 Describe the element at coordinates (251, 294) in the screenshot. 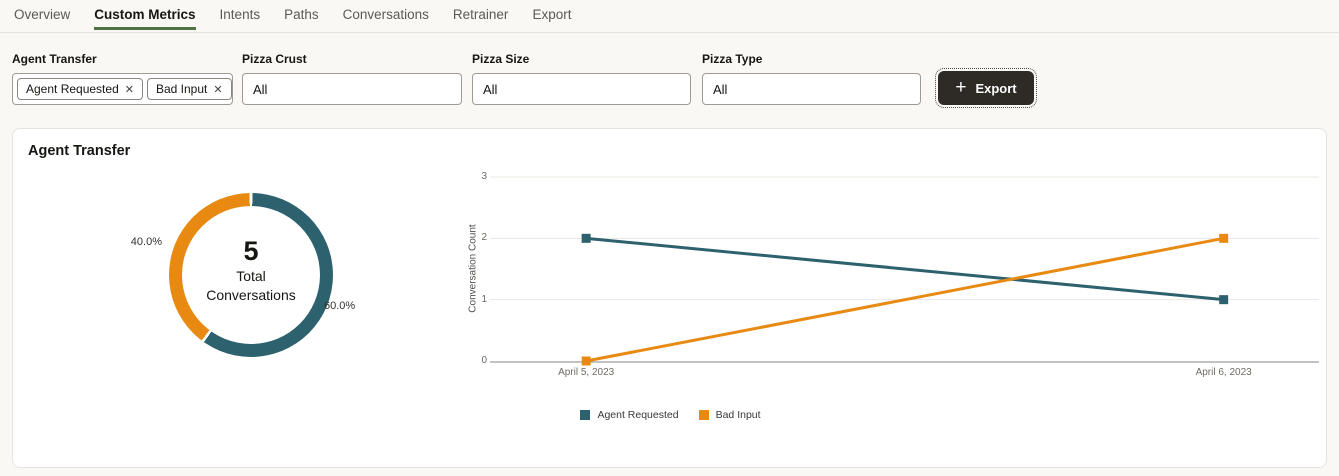

I see `conversations-label: Conversations` at that location.